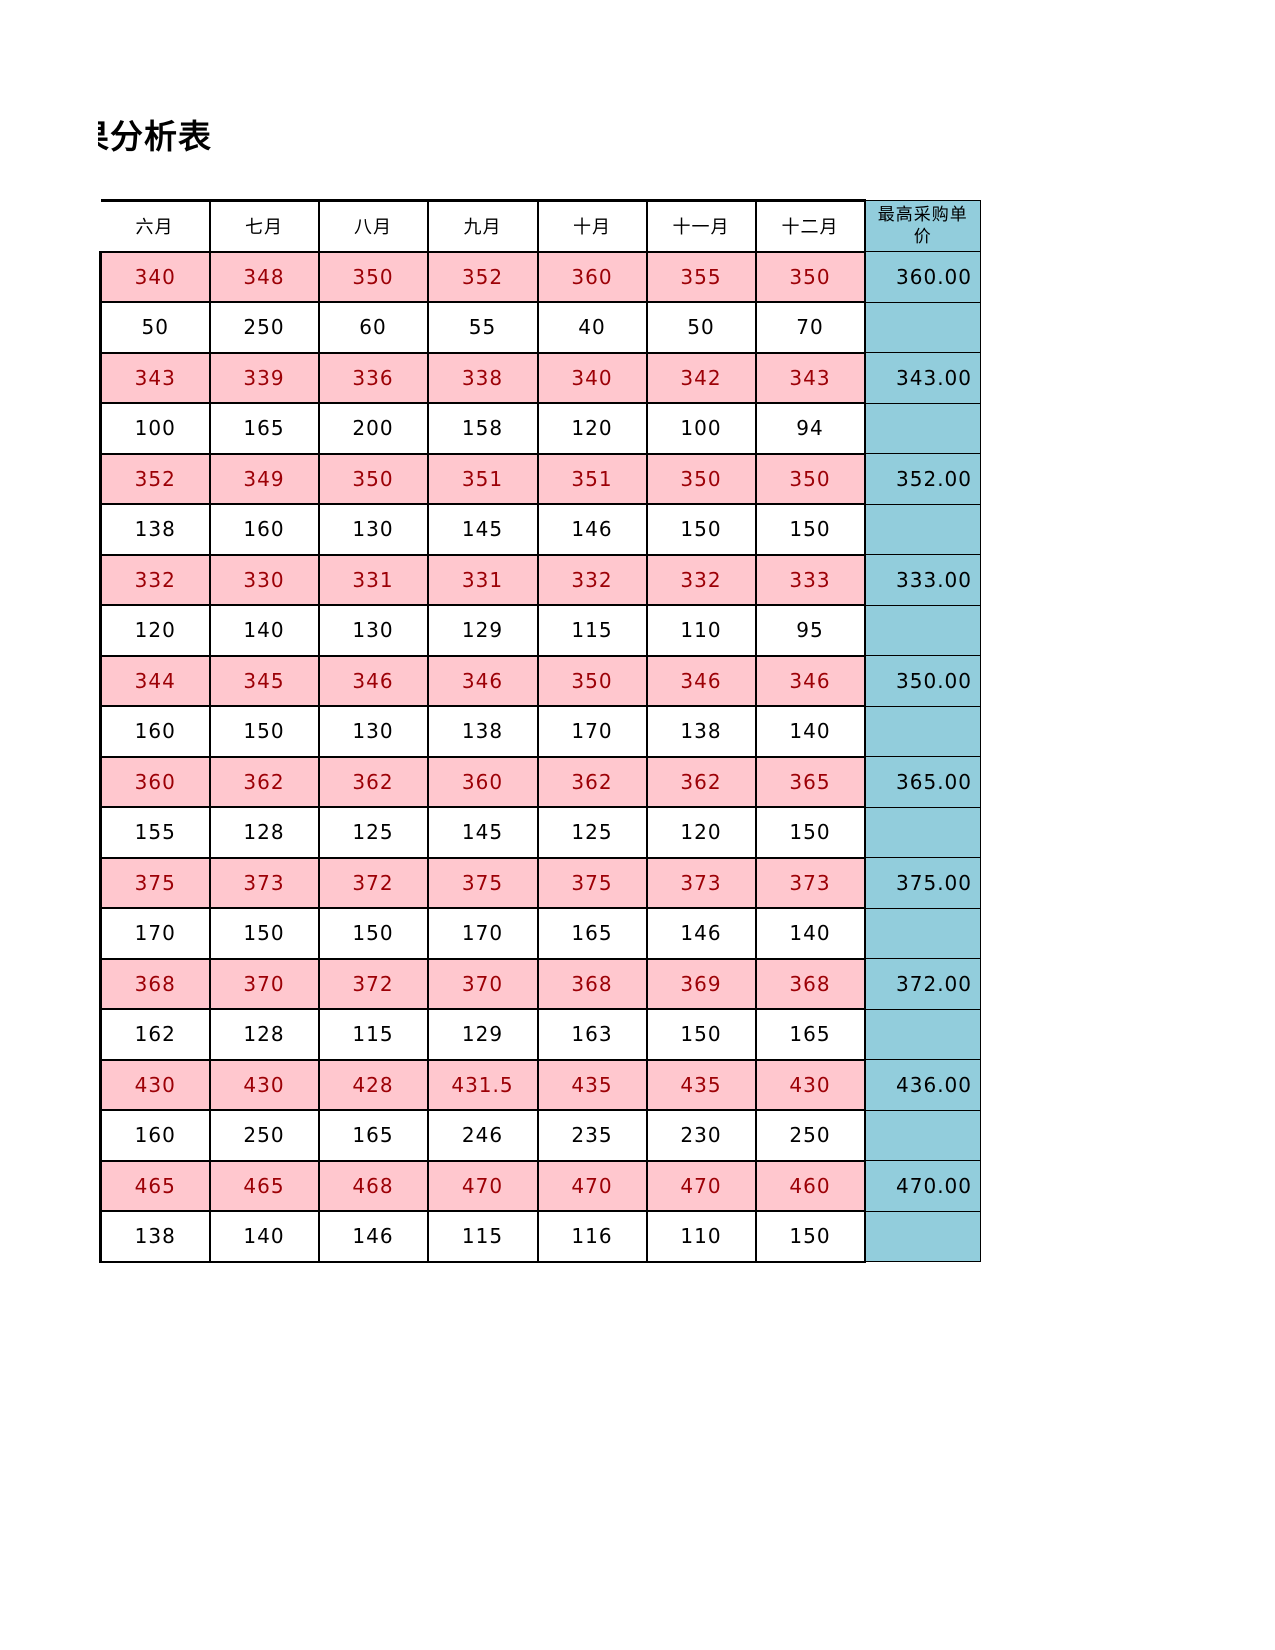  I want to click on table-cell: 360, so click(155, 781).